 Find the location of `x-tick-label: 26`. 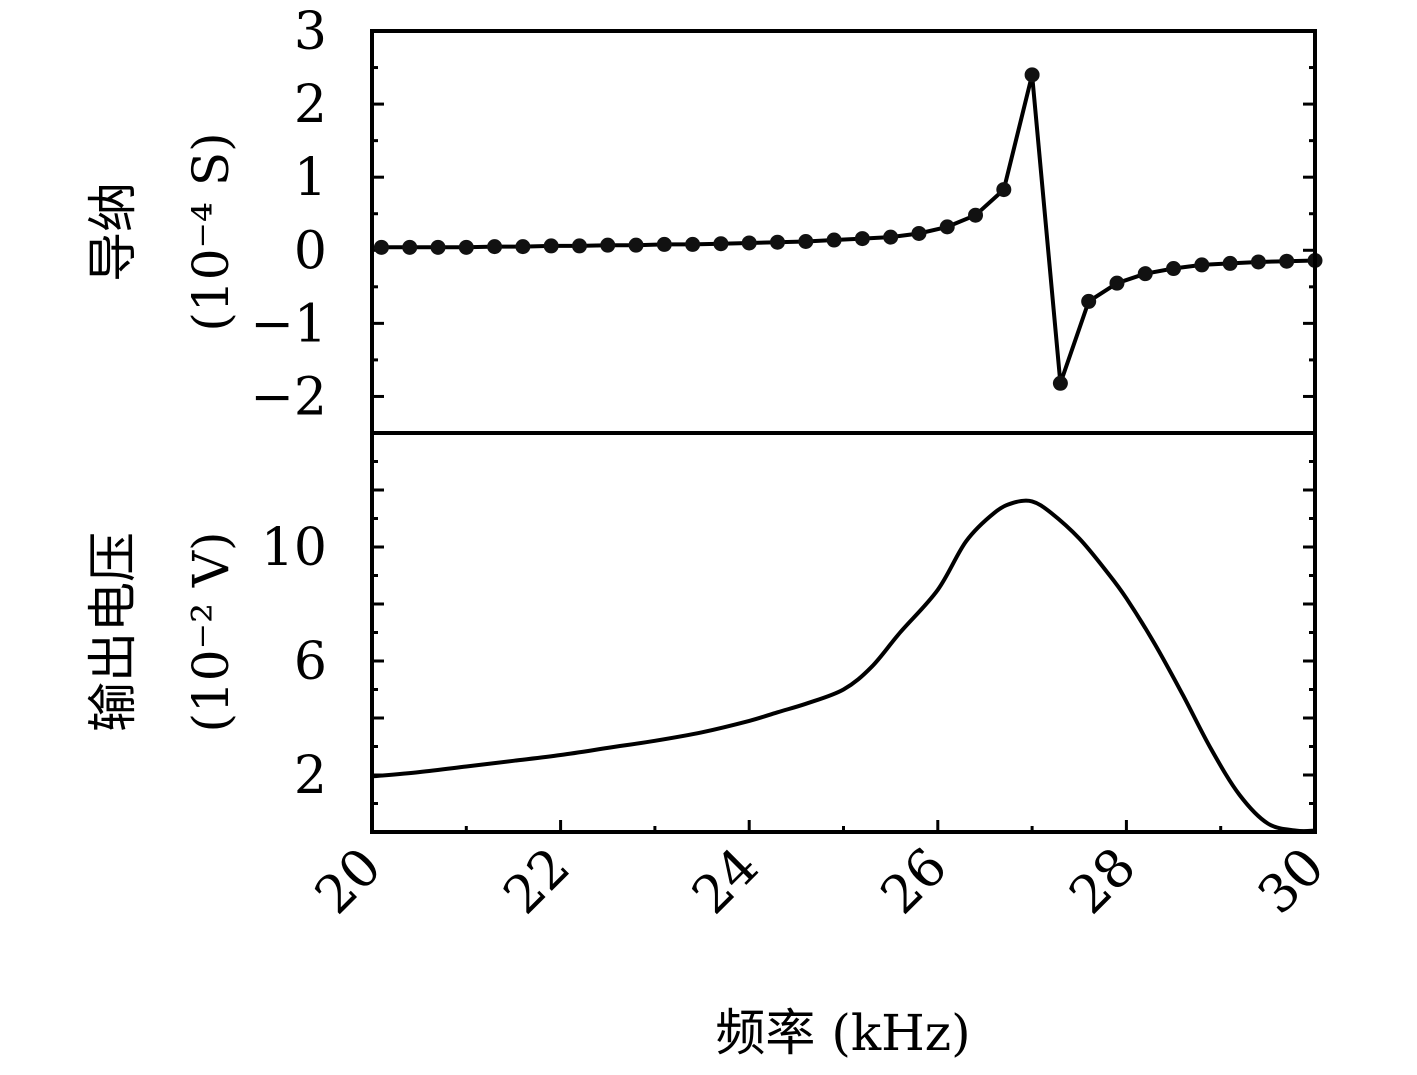

x-tick-label: 26 is located at coordinates (914, 881).